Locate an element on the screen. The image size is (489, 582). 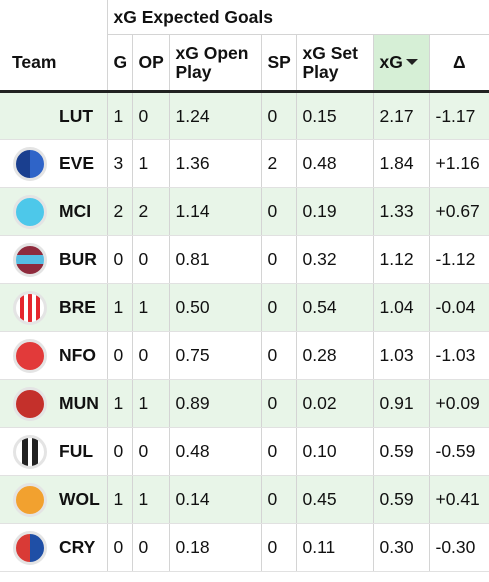
xg-cell: 0.91 is located at coordinates (401, 403).